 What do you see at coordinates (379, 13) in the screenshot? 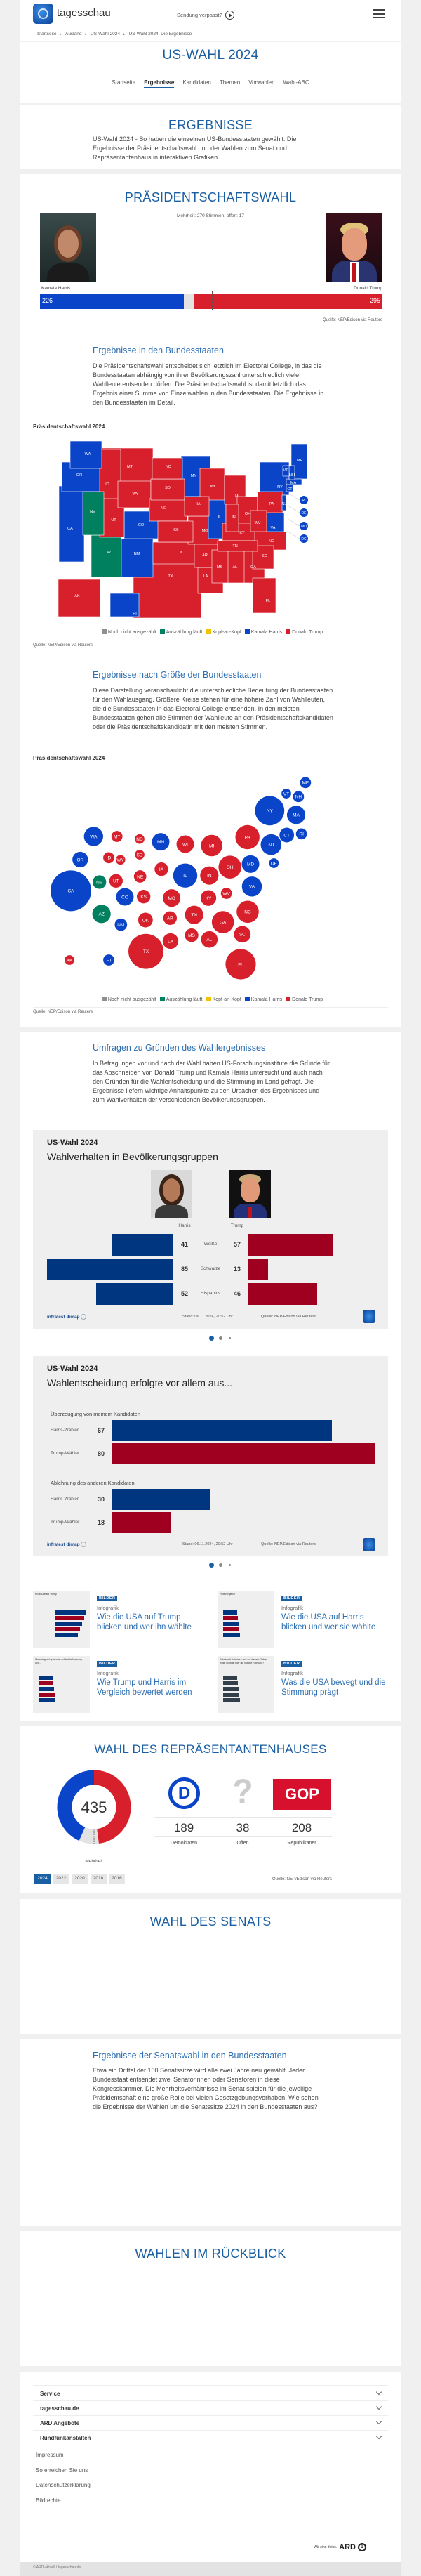
I see `hamburger-menu-icon` at bounding box center [379, 13].